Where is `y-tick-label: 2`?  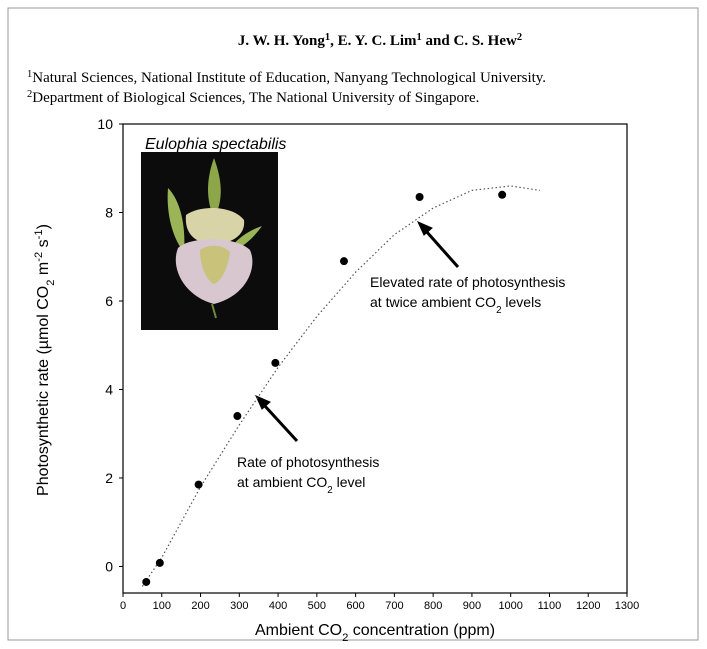
y-tick-label: 2 is located at coordinates (109, 478).